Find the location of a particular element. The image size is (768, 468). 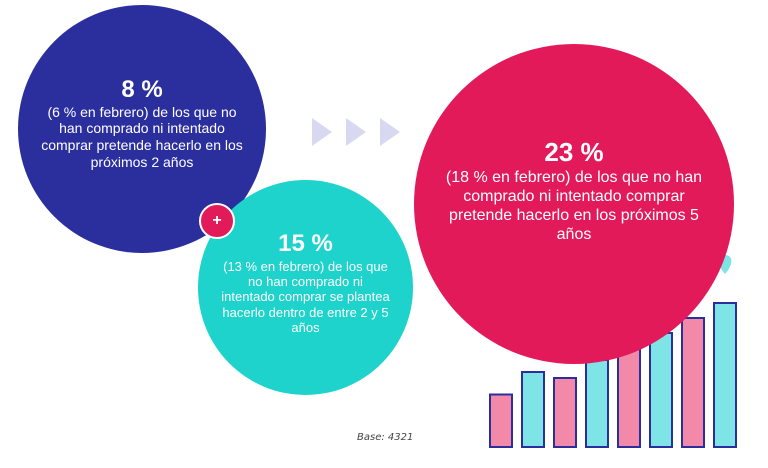

stat-percent: 15 % is located at coordinates (305, 243).